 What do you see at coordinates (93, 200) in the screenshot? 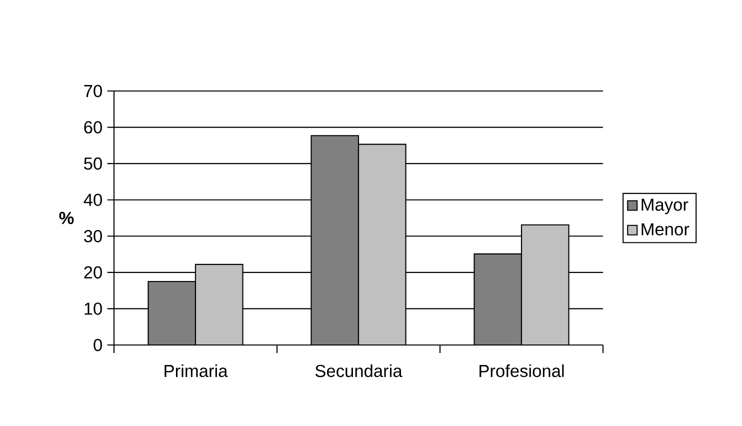
I see `y-tick-label: 40` at bounding box center [93, 200].